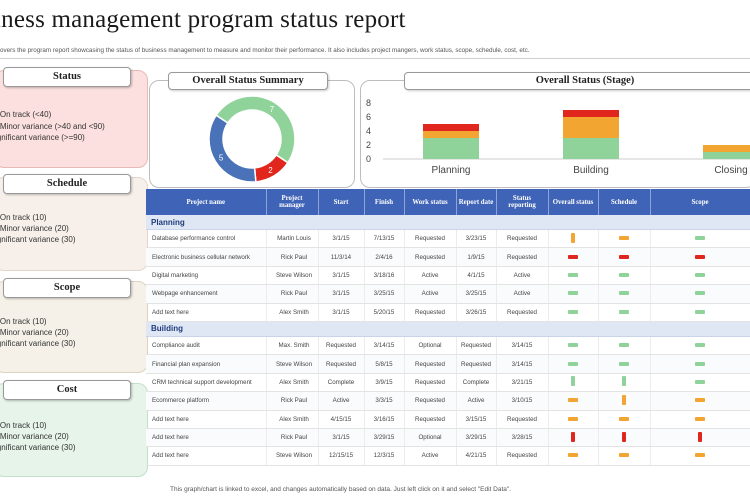 Image resolution: width=750 pixels, height=500 pixels. What do you see at coordinates (206, 202) in the screenshot?
I see `column-header: Project name` at bounding box center [206, 202].